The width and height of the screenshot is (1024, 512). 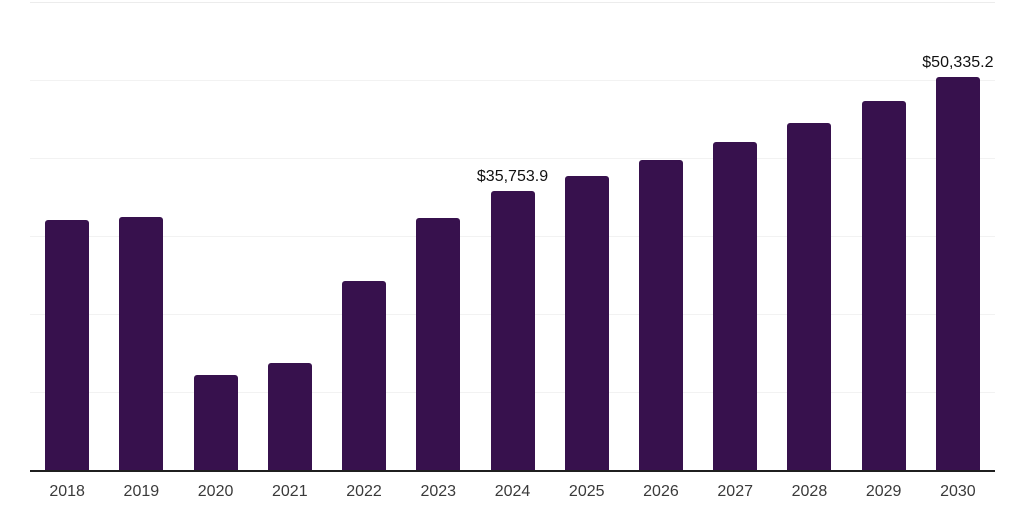 What do you see at coordinates (67, 491) in the screenshot?
I see `x-tick-label-2018: 2018` at bounding box center [67, 491].